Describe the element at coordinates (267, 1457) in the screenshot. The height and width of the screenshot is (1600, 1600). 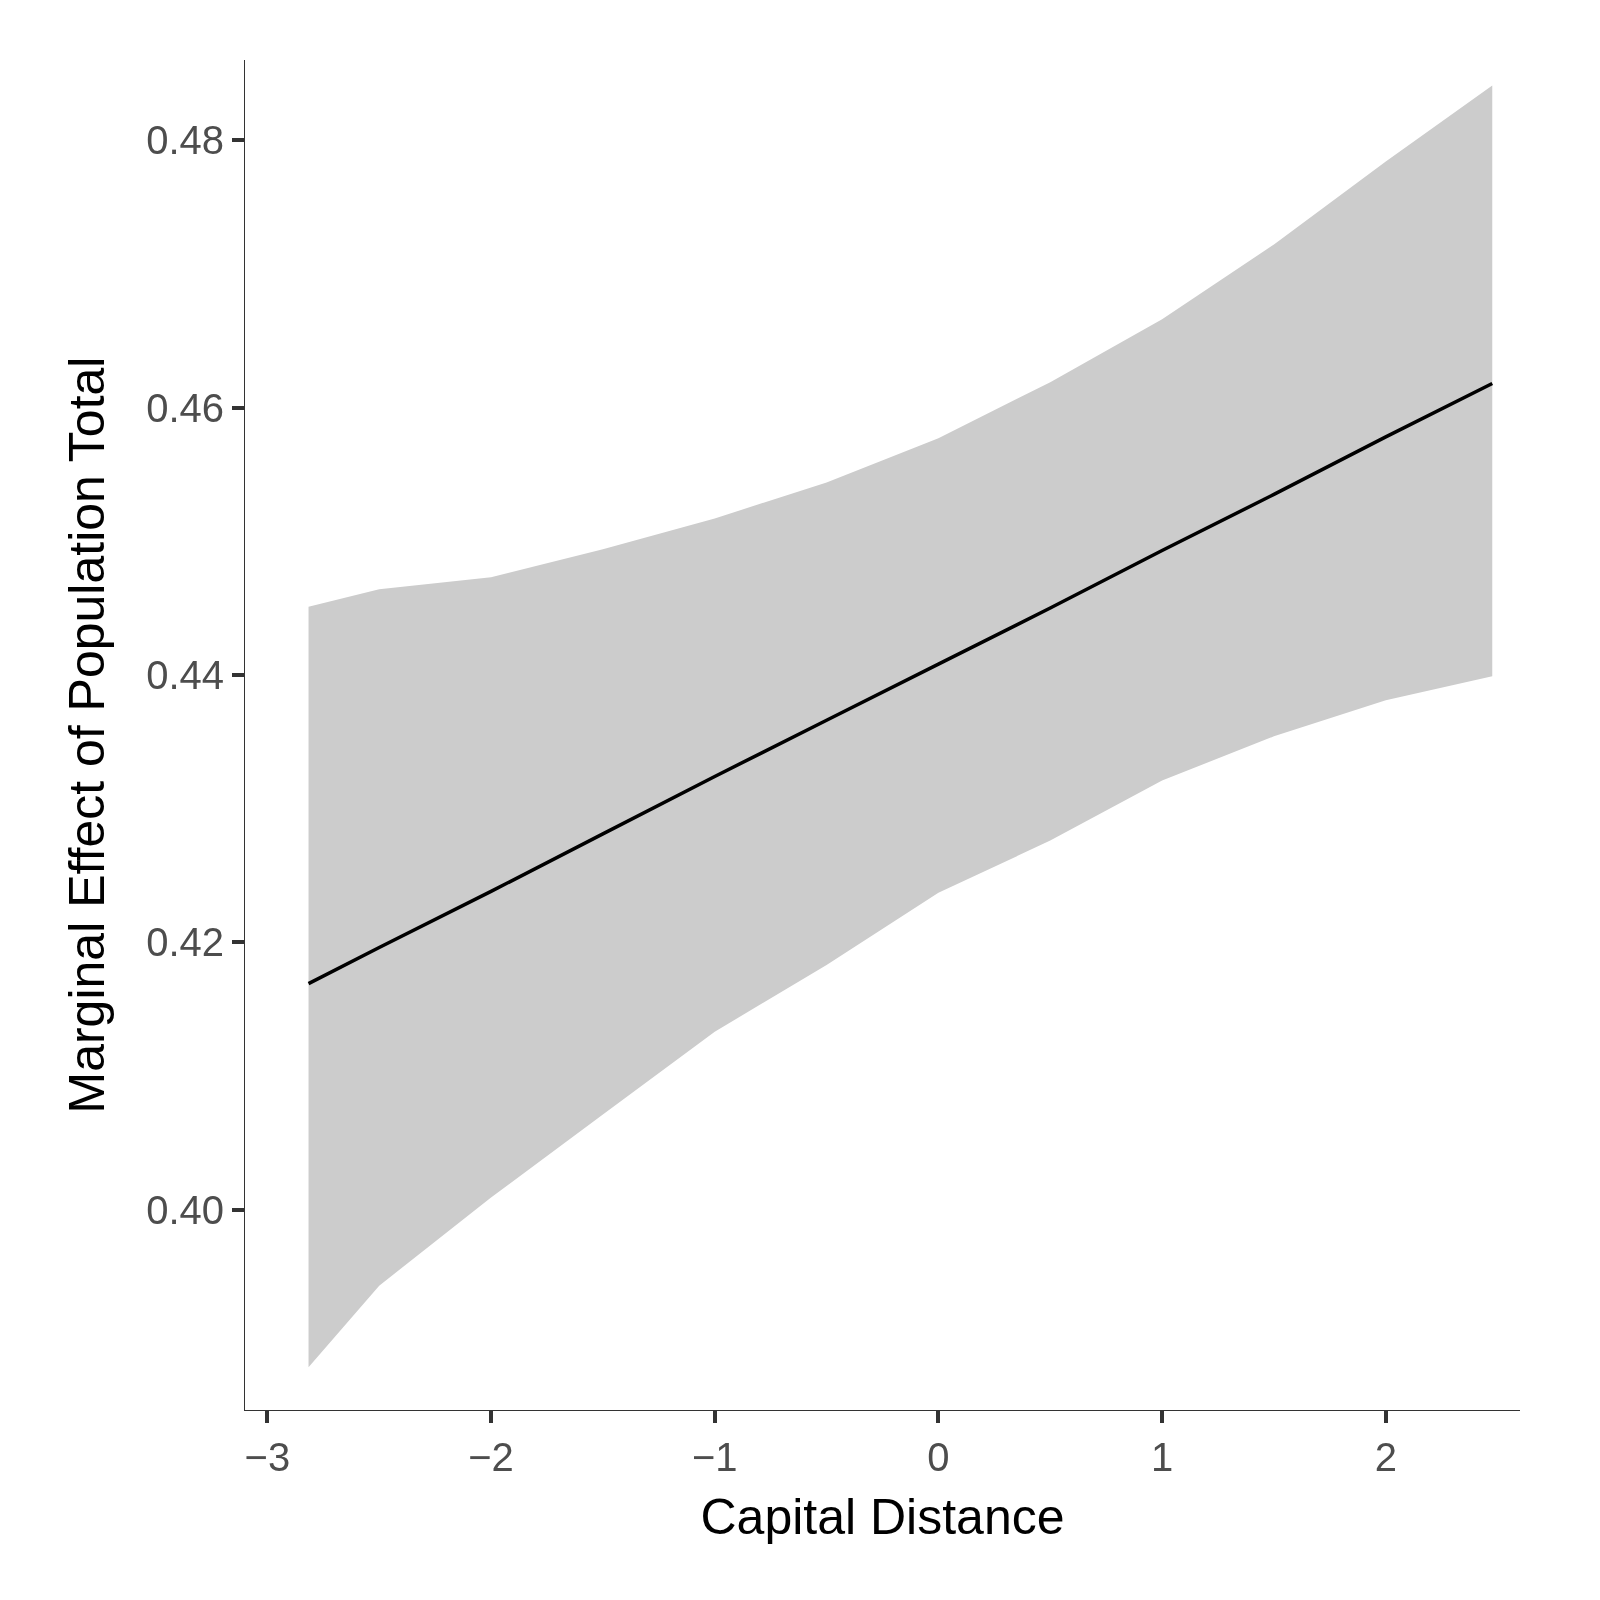
I see `x-tick-label: −3` at that location.